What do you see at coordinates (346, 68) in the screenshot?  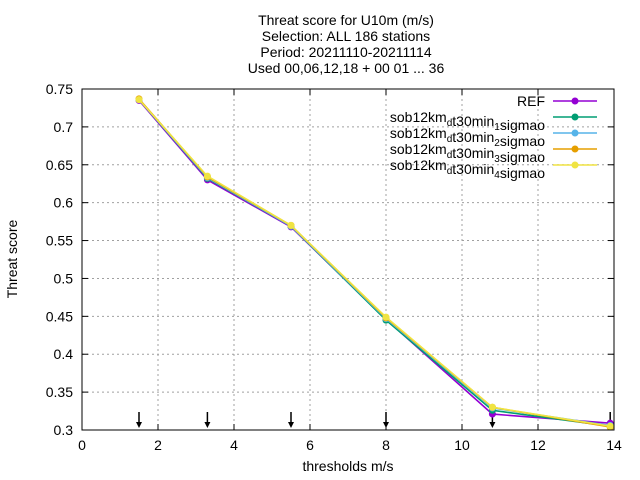 I see `title-line-4: Used 00,06,12,18 + 00 01 ... 36` at bounding box center [346, 68].